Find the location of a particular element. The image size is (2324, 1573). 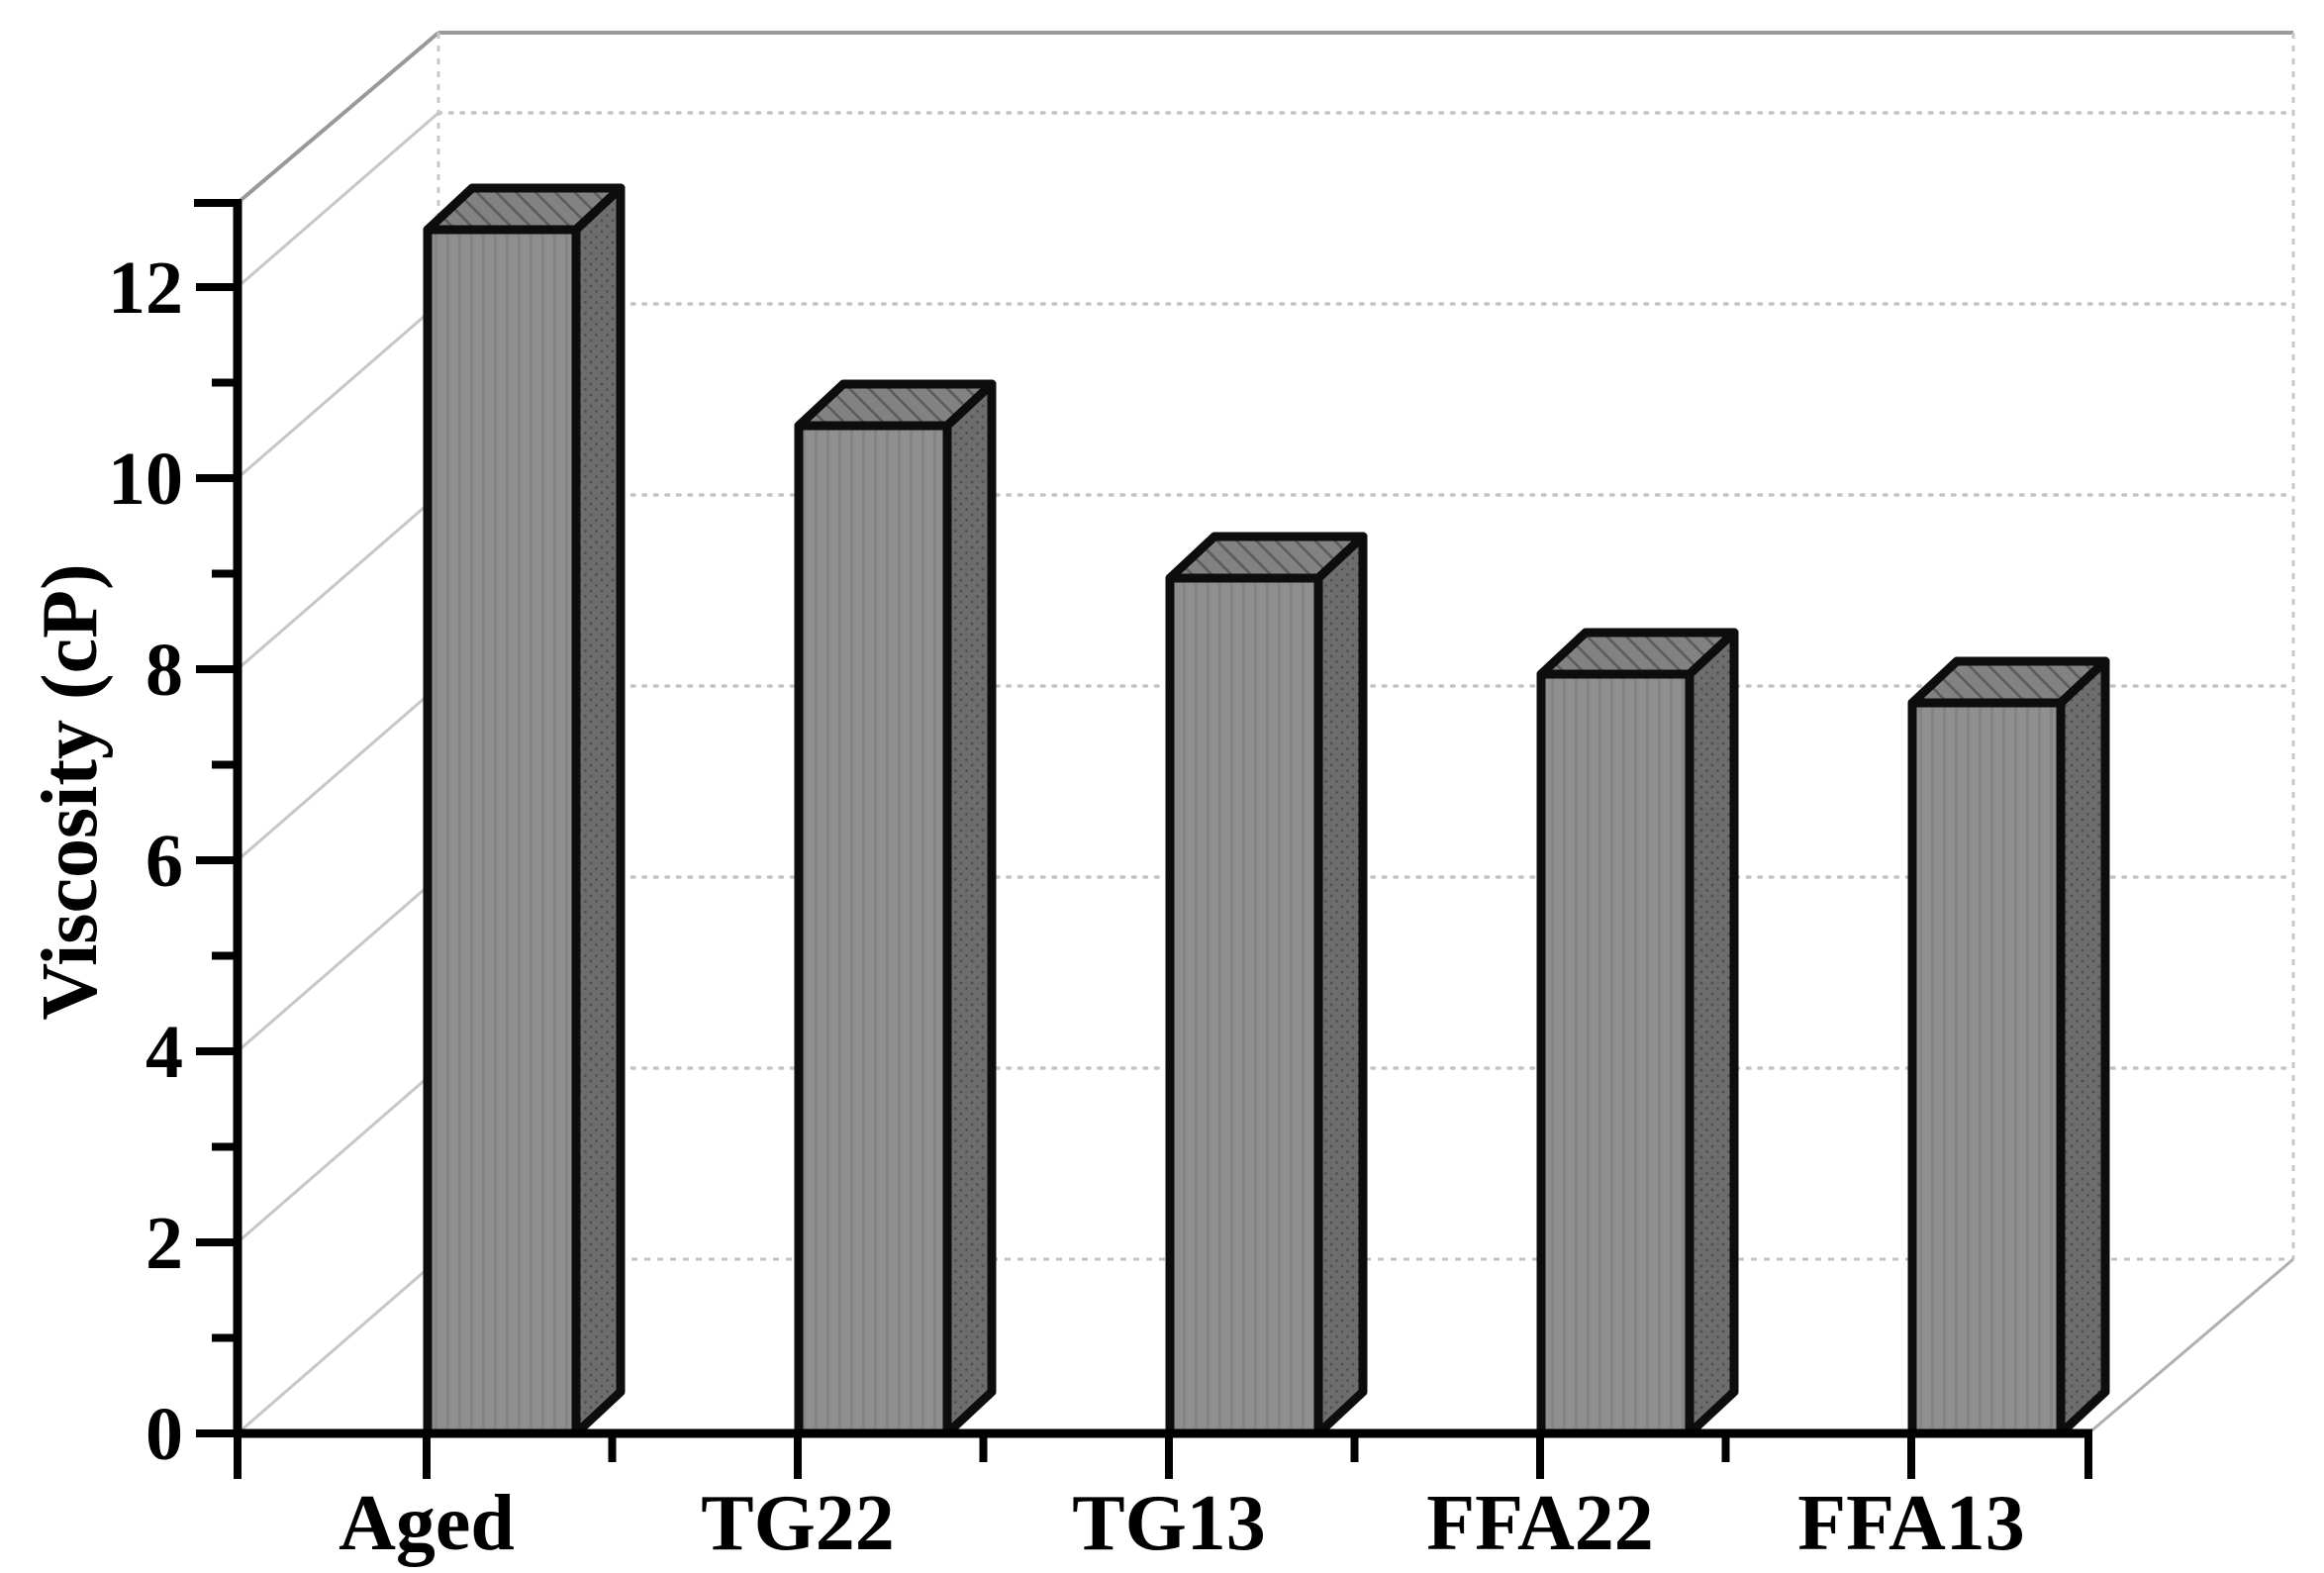

y-tick-label-4: 4 is located at coordinates (164, 1052).